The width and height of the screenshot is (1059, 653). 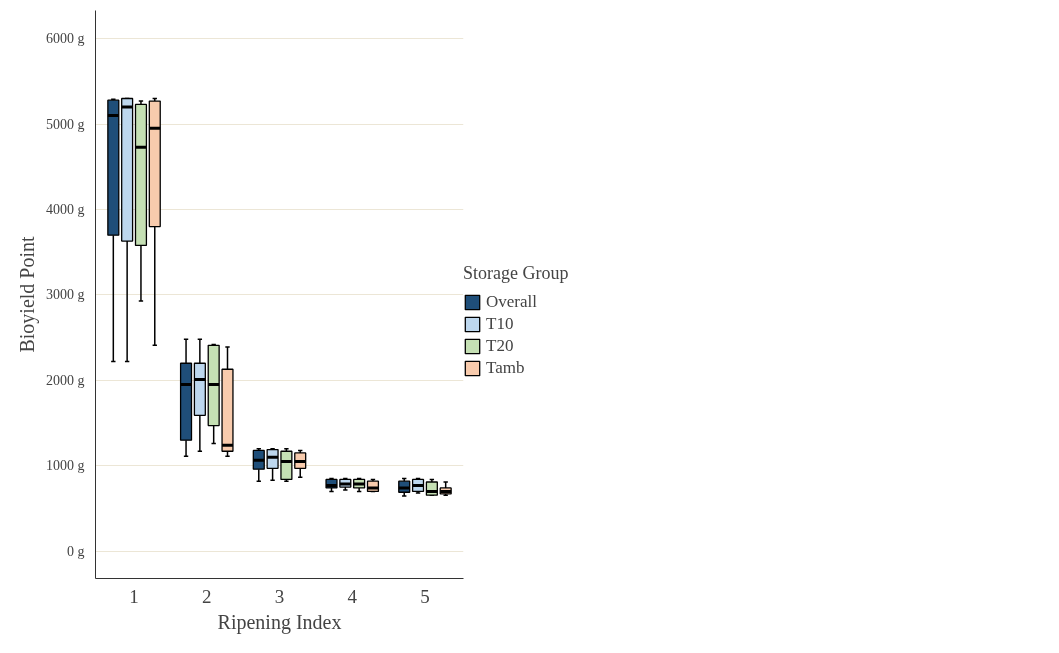 What do you see at coordinates (65, 210) in the screenshot?
I see `y-tick-label: 4000 g` at bounding box center [65, 210].